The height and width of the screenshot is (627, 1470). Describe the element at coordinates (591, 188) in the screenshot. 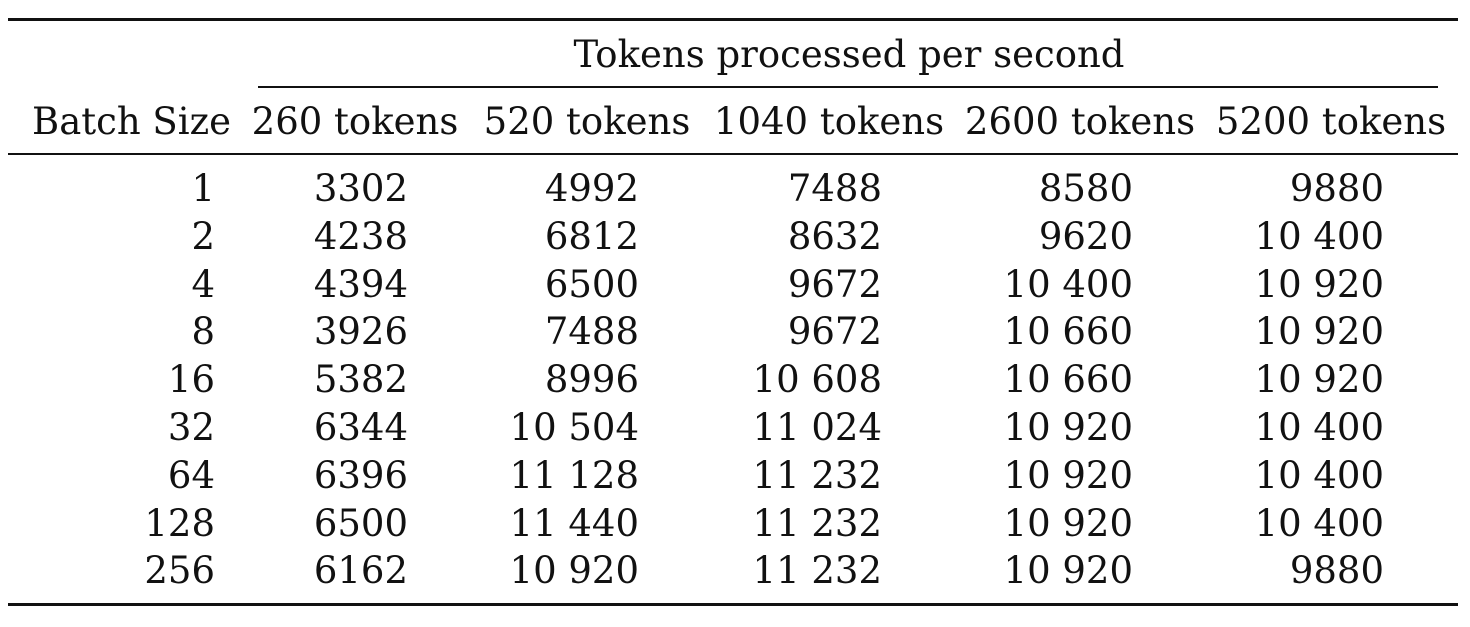

I see `value-cell: 4992` at that location.